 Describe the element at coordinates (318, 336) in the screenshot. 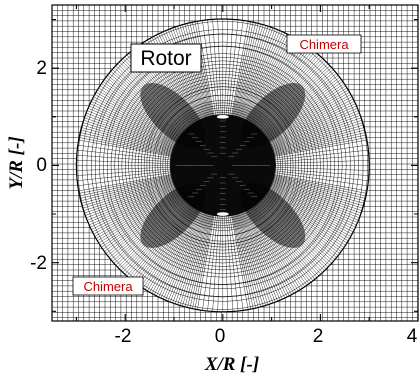

I see `x-tick-label: 2` at that location.